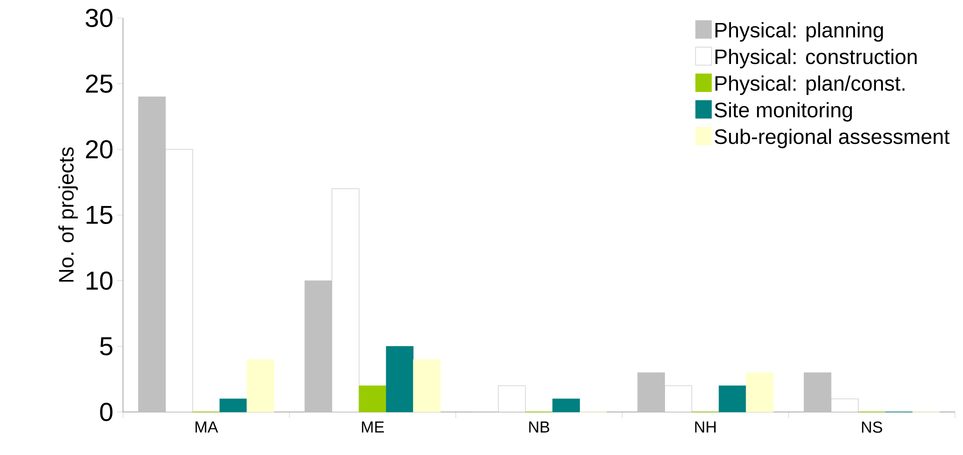  Describe the element at coordinates (99, 215) in the screenshot. I see `y-tick-label: 15` at that location.